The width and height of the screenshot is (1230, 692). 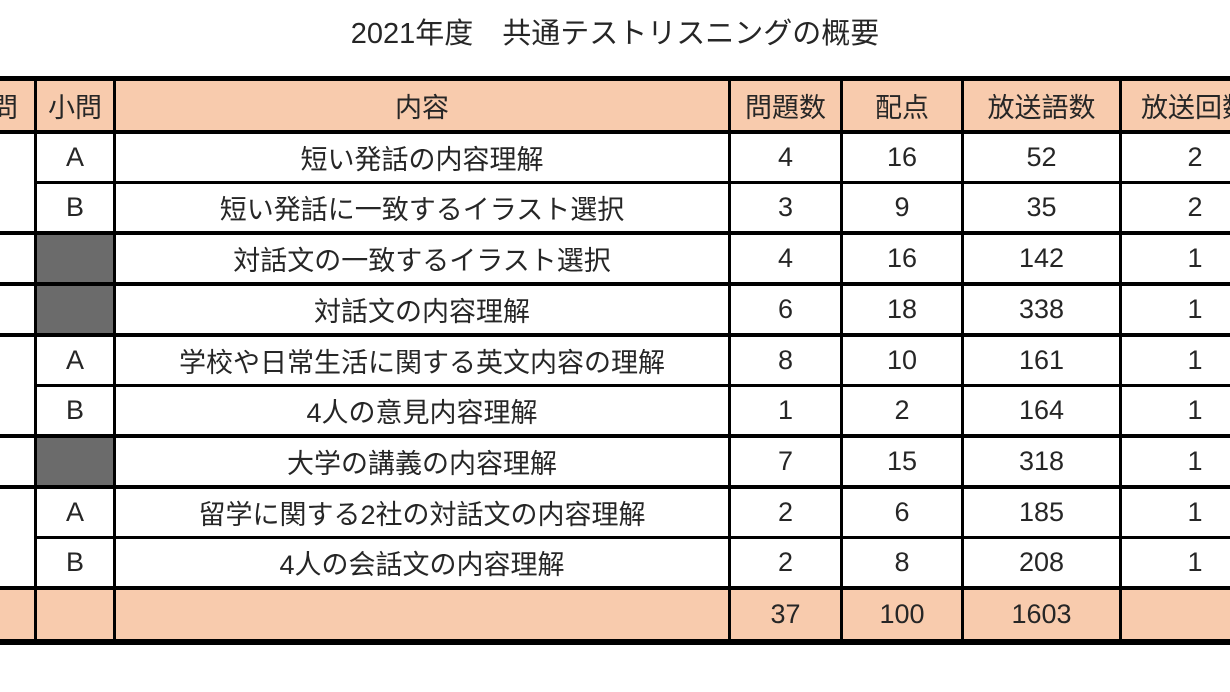 What do you see at coordinates (1041, 105) in the screenshot?
I see `col-header-hoso-gosu: 放送語数` at bounding box center [1041, 105].